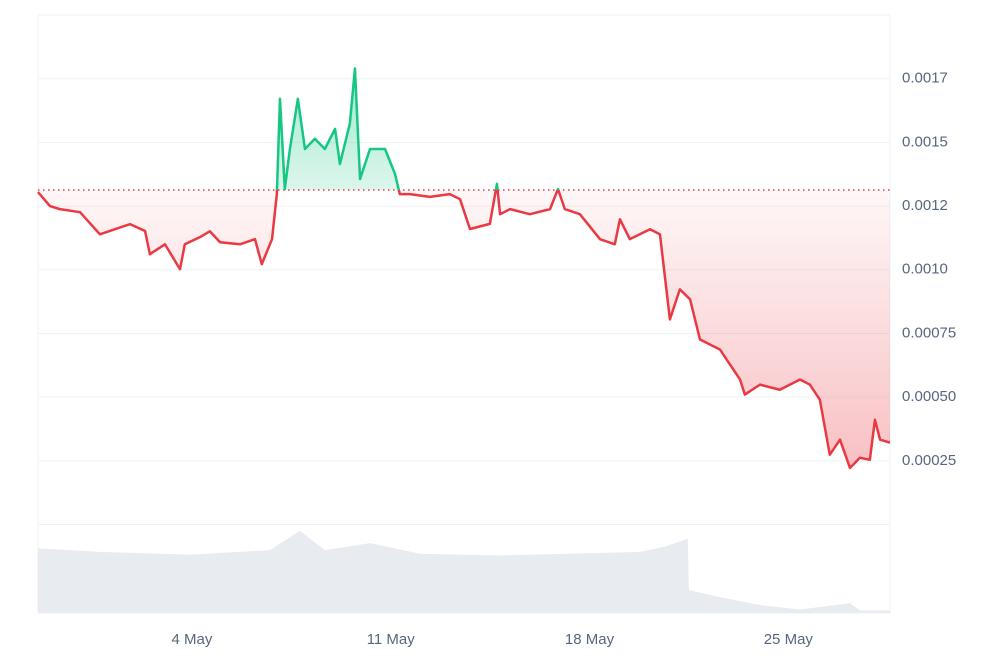 This screenshot has width=1000, height=672. Describe the element at coordinates (590, 639) in the screenshot. I see `x-tick-label: 18 May` at that location.